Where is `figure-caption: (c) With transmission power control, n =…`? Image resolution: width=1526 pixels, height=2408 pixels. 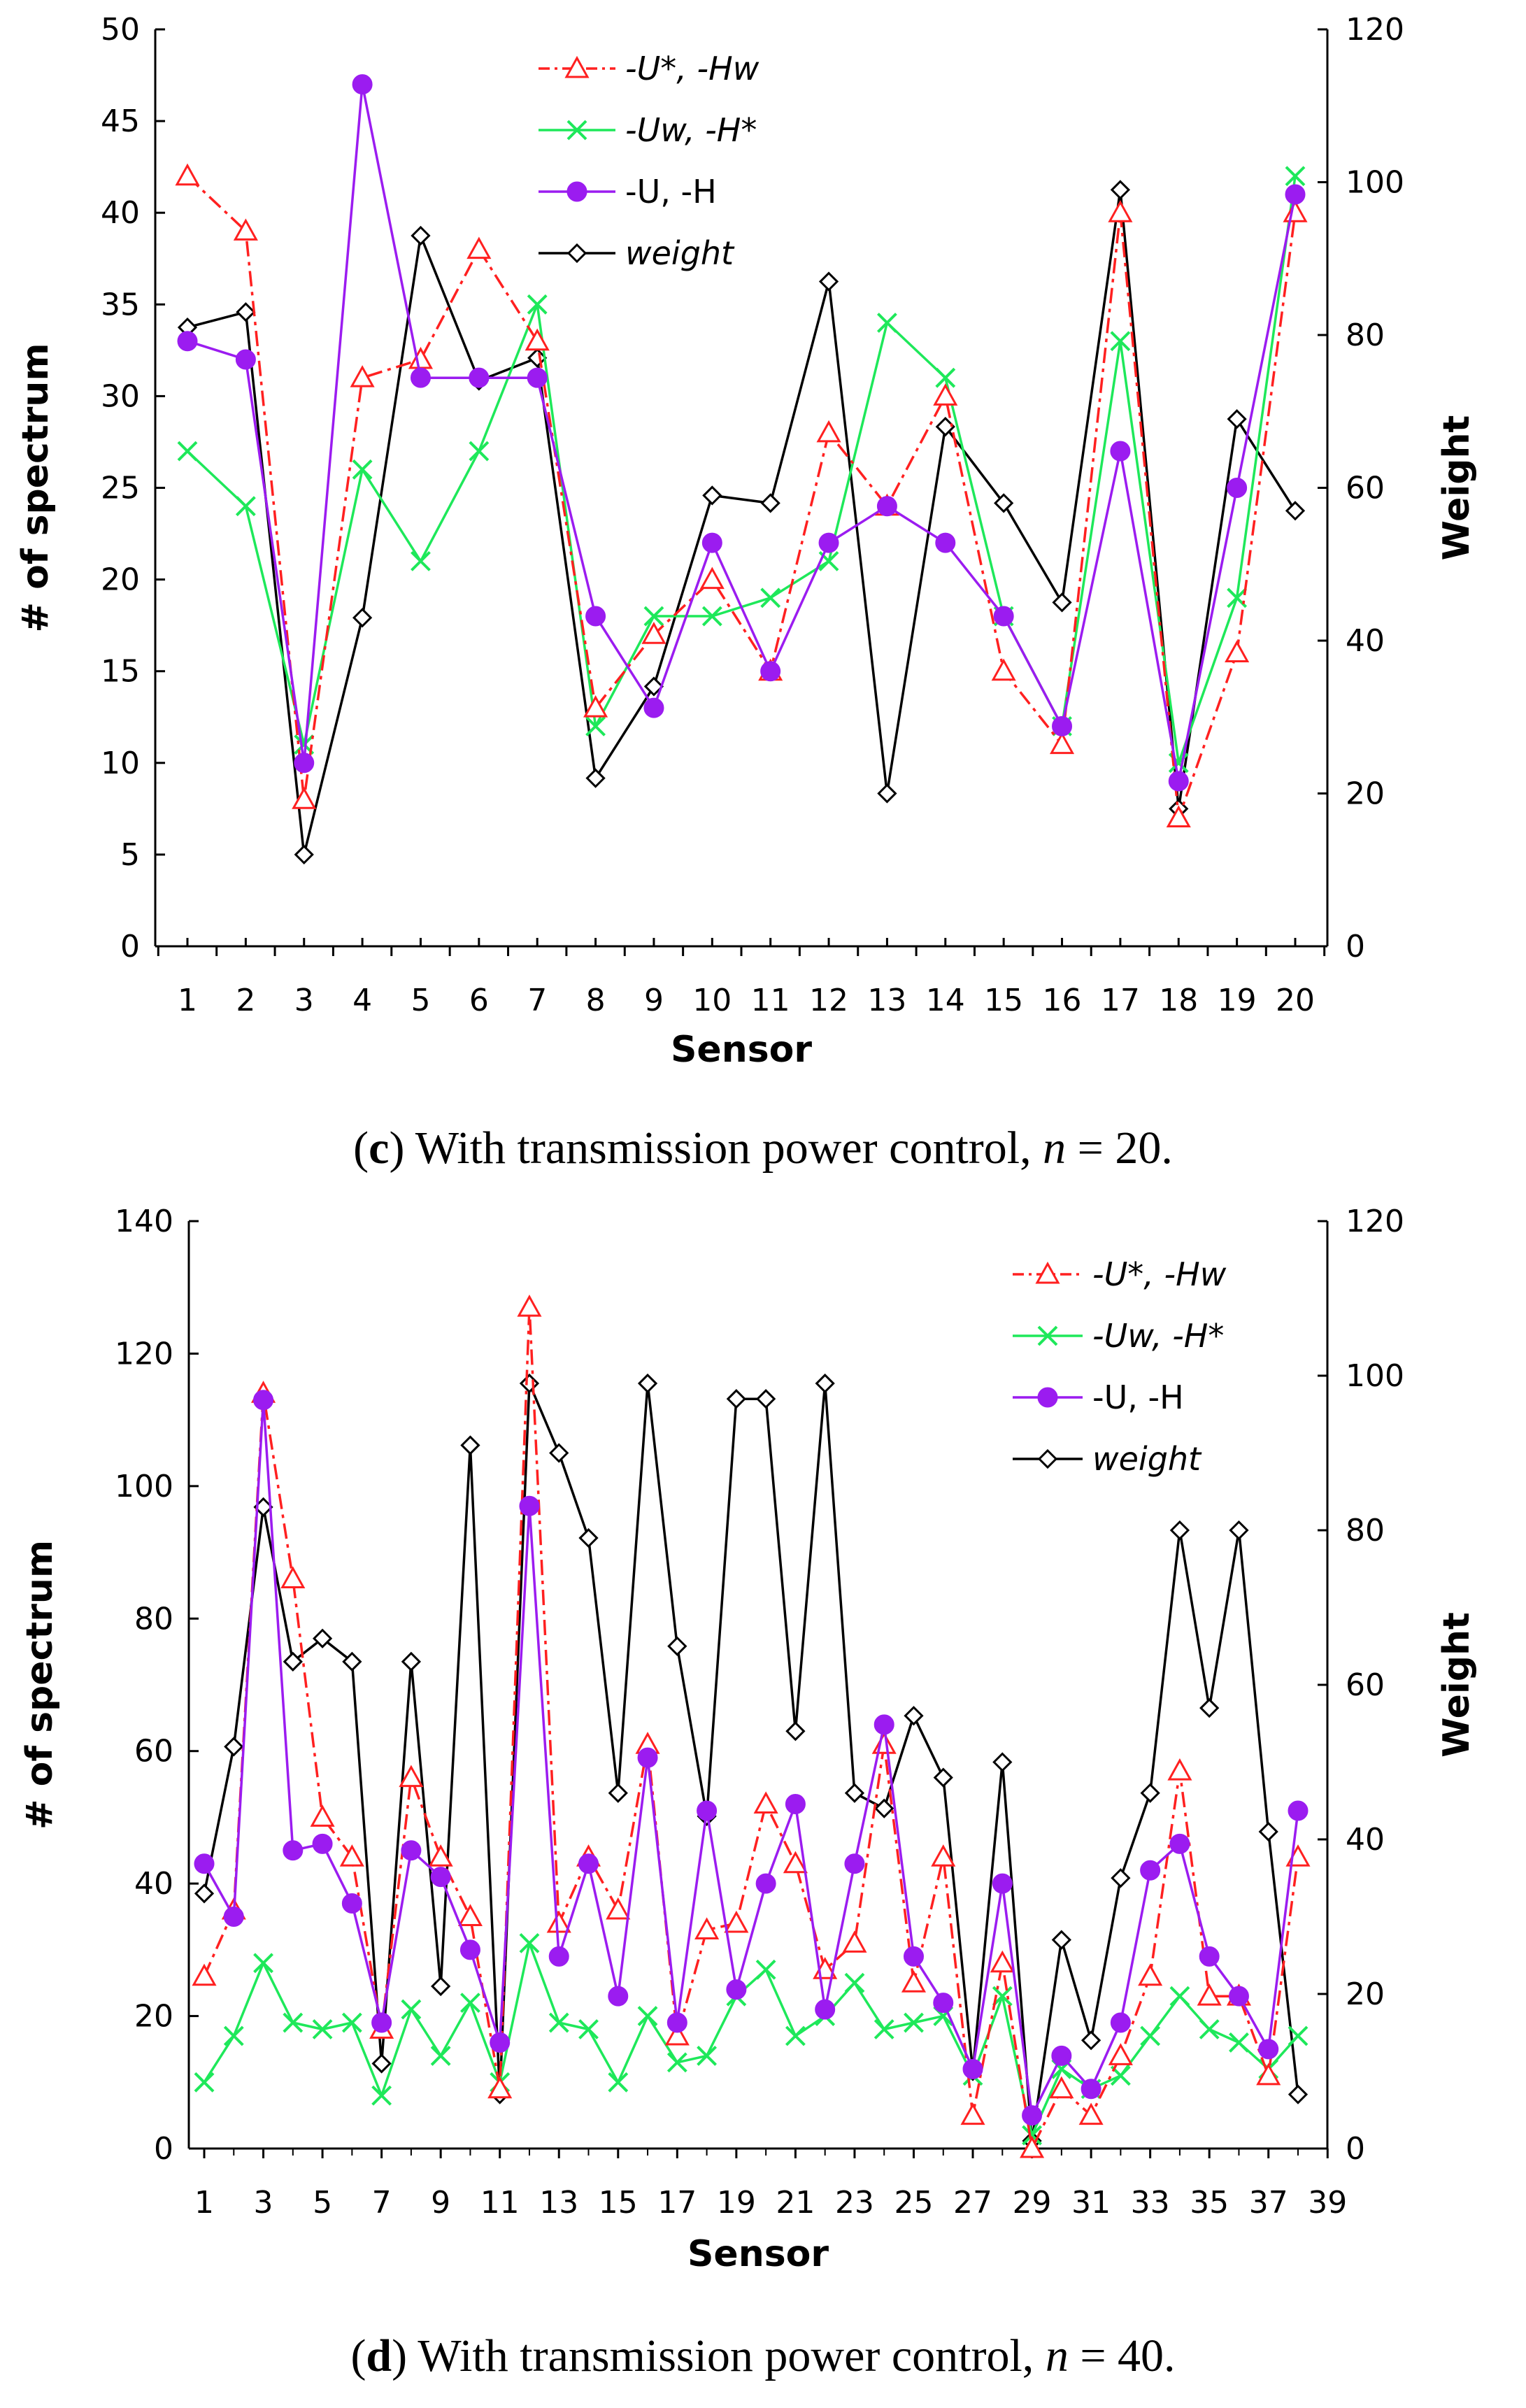 figure-caption: (c) With transmission power control, n =… is located at coordinates (763, 1148).